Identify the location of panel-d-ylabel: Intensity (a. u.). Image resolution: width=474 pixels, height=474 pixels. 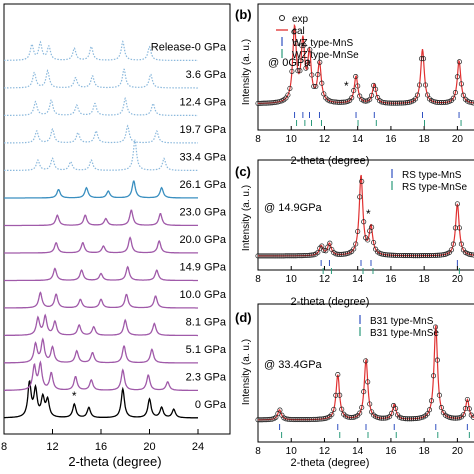
(246, 372).